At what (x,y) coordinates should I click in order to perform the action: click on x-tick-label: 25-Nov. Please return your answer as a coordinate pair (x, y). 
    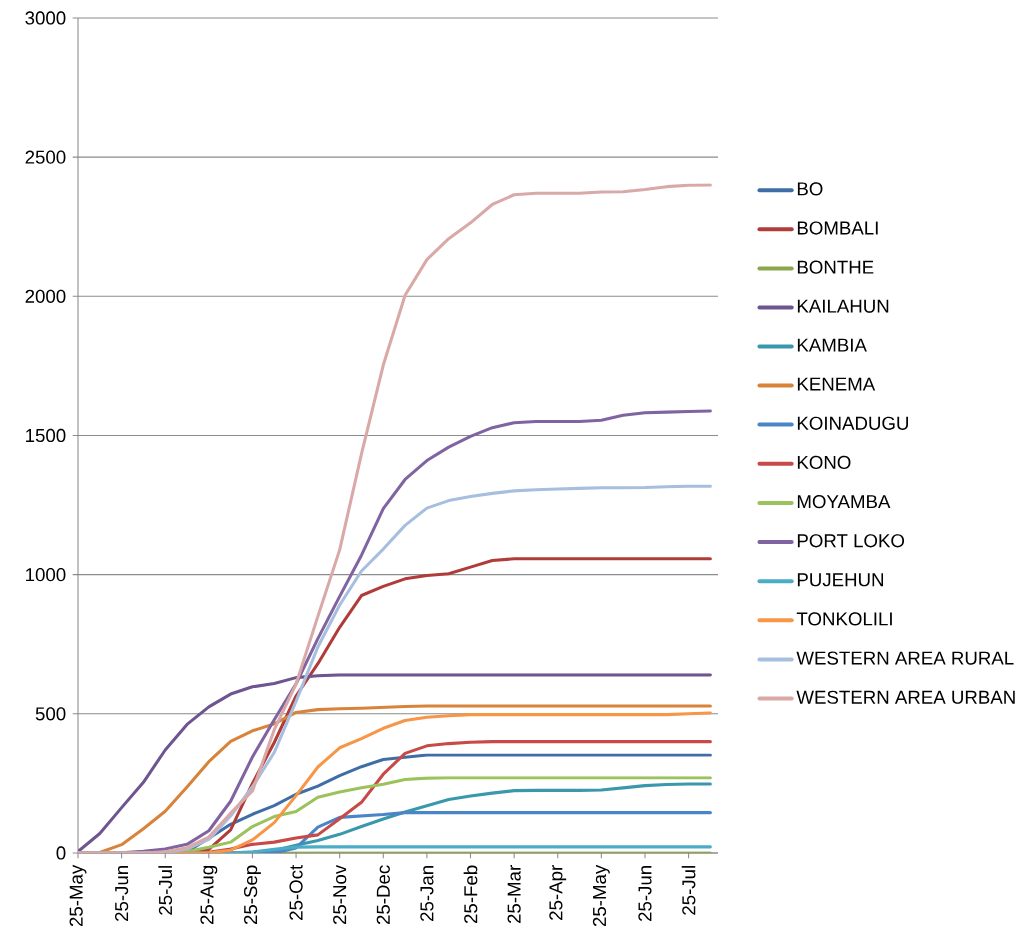
    Looking at the image, I should click on (340, 894).